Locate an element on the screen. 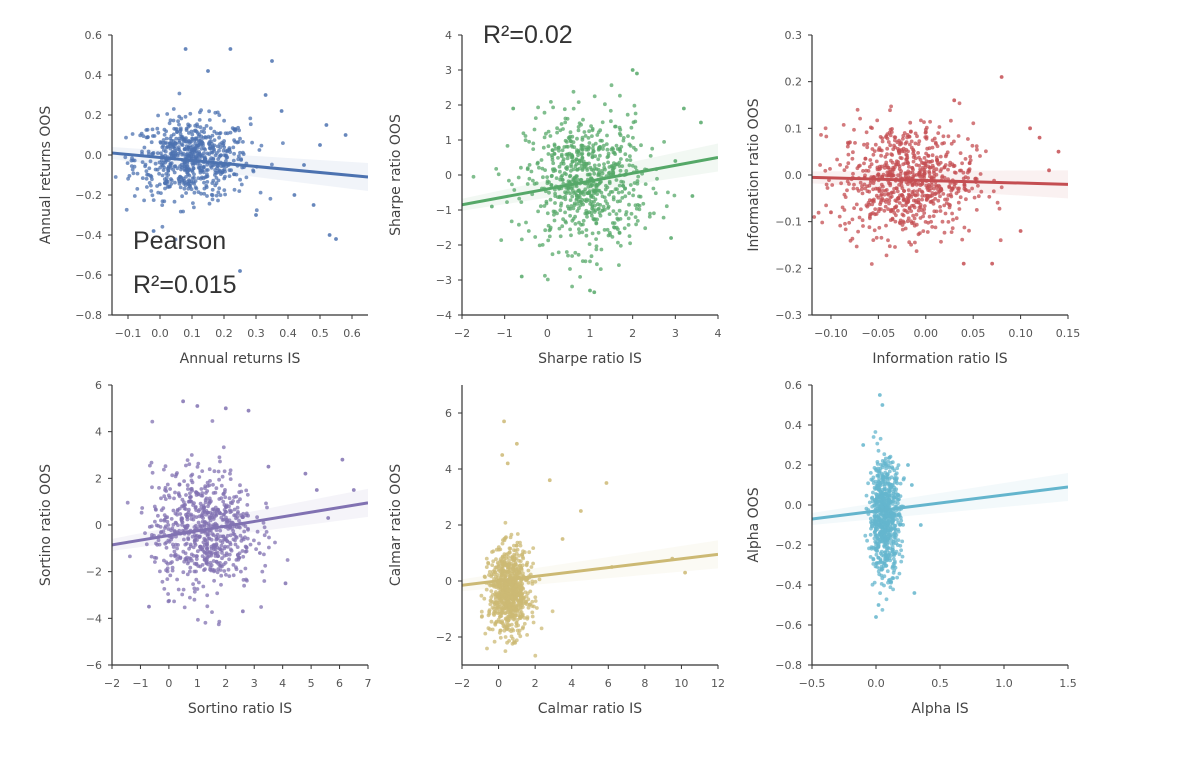  x-tick-label: 0.5 is located at coordinates (940, 683).